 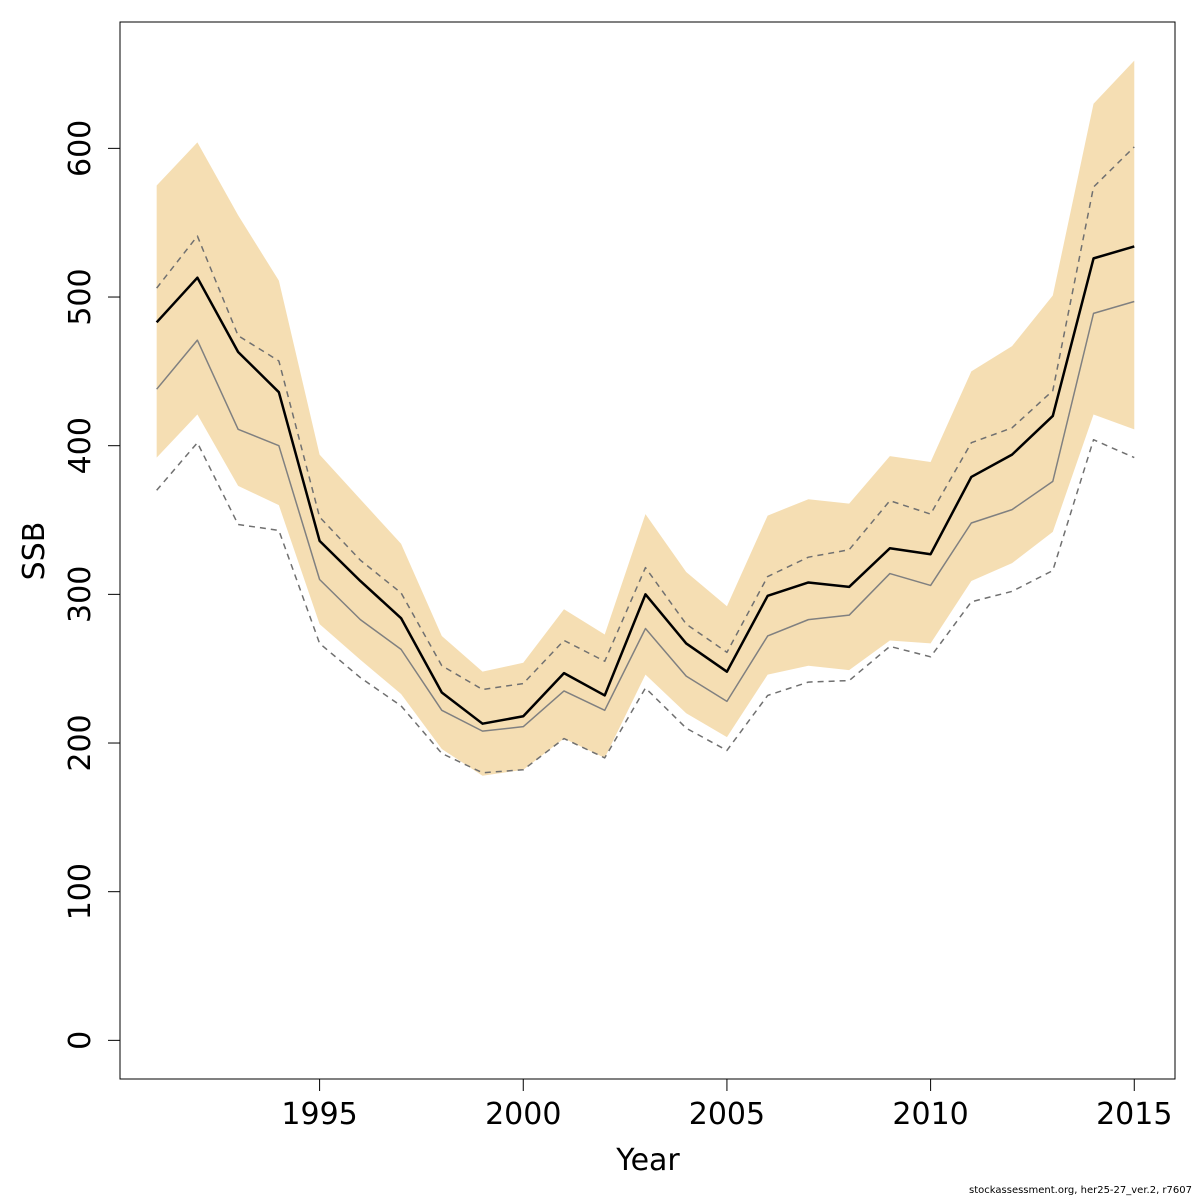 I want to click on x-tick-label: 2000, so click(x=523, y=1114).